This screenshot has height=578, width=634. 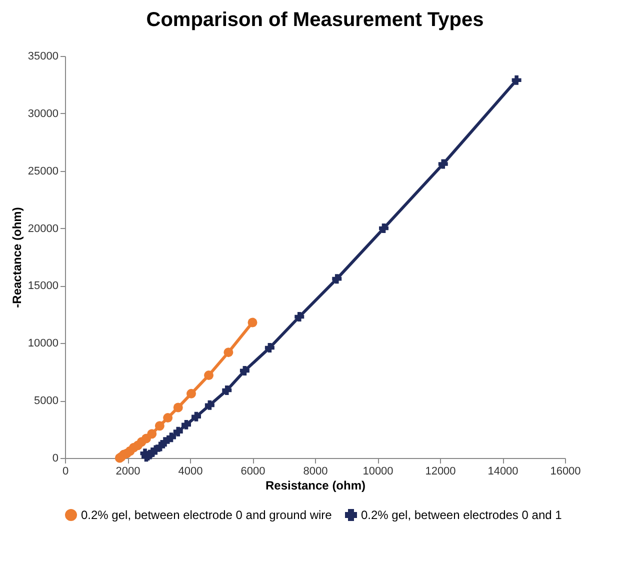 What do you see at coordinates (440, 472) in the screenshot?
I see `x-tick-label: 12000` at bounding box center [440, 472].